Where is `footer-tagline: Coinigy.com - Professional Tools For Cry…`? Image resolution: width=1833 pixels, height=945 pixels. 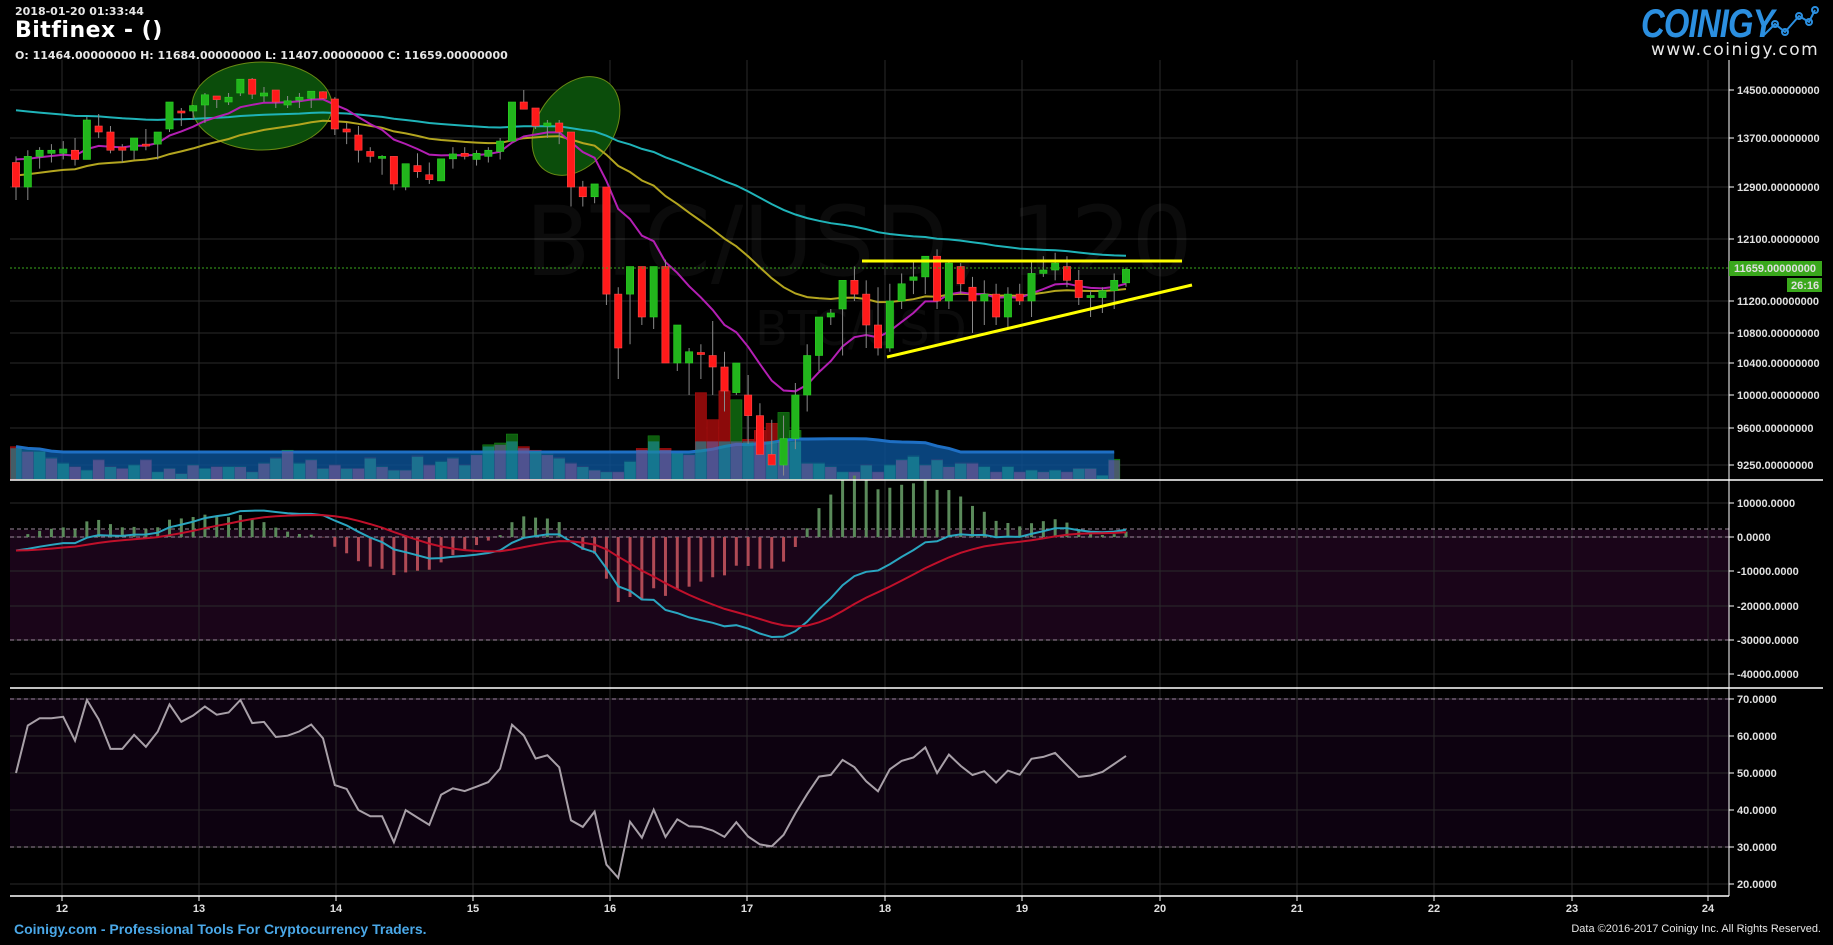 footer-tagline: Coinigy.com - Professional Tools For Cry… is located at coordinates (220, 929).